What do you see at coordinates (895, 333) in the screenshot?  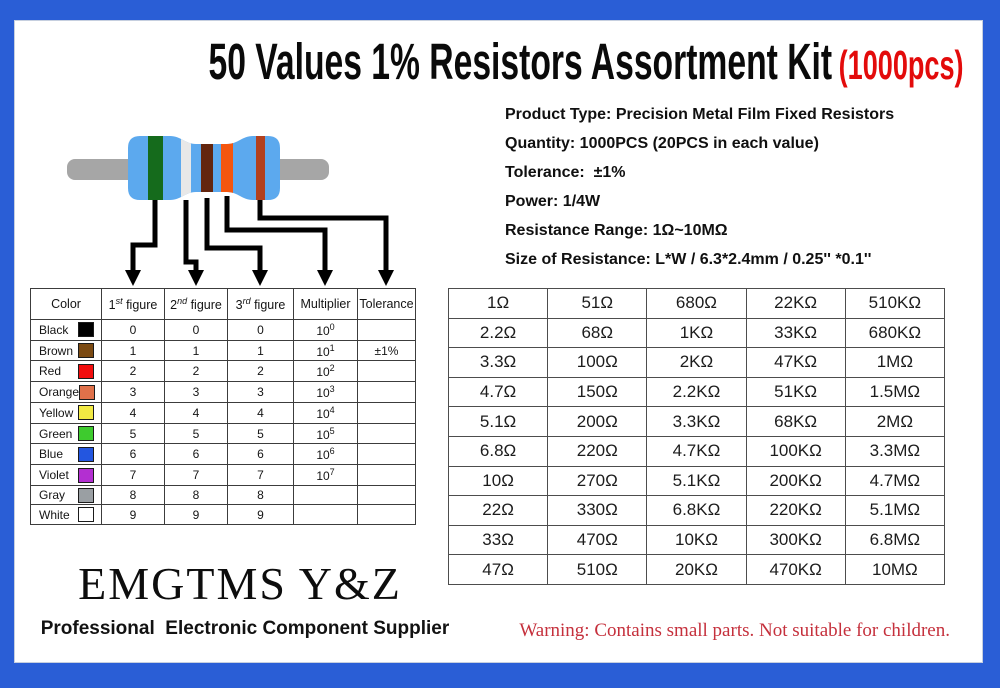 I see `resistance-value-cell: 680KΩ` at bounding box center [895, 333].